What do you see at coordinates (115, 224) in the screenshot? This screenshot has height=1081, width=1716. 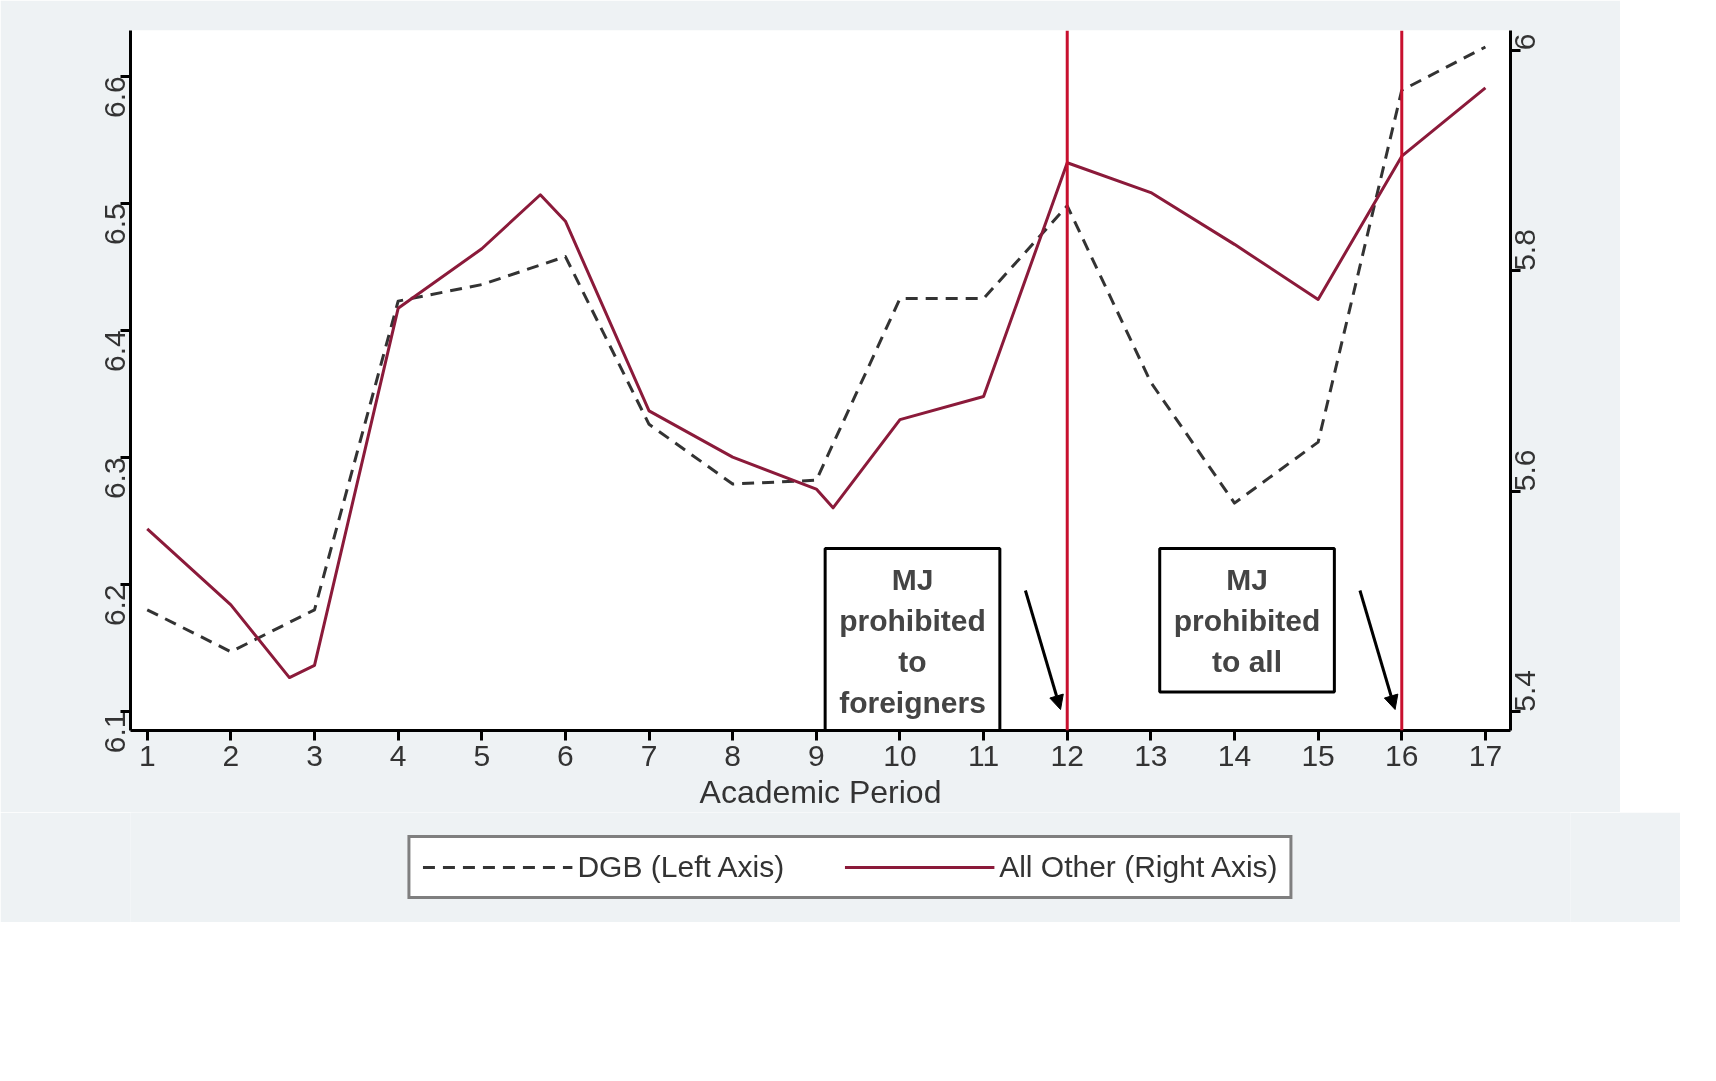 I see `y-tick-label: 6.5` at bounding box center [115, 224].